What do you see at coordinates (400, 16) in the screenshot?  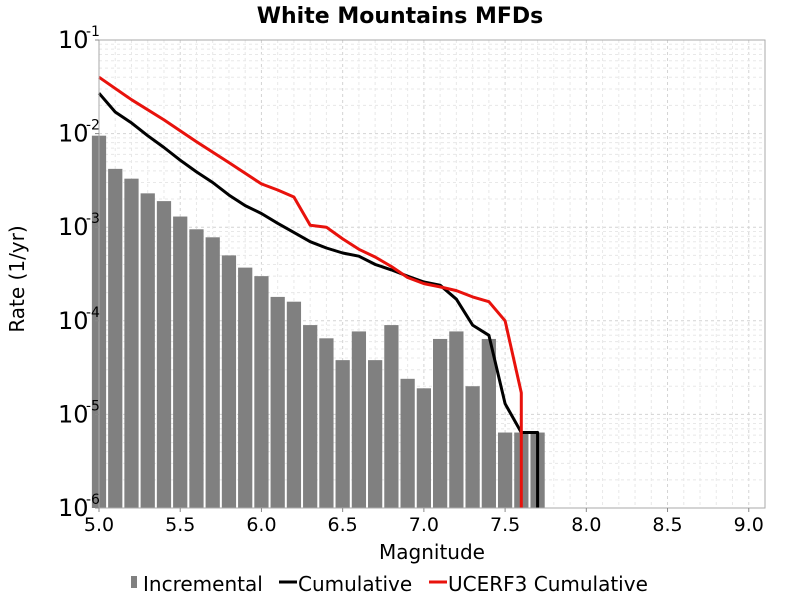 I see `chart-title: White Mountains MFDs` at bounding box center [400, 16].